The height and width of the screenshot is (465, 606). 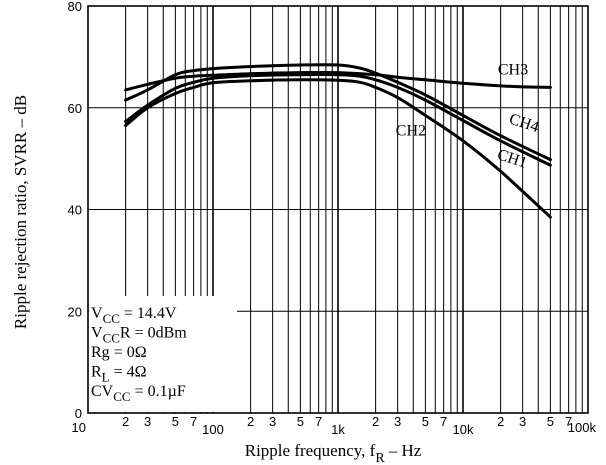 I want to click on x-tick-label-major: 10k, so click(x=463, y=429).